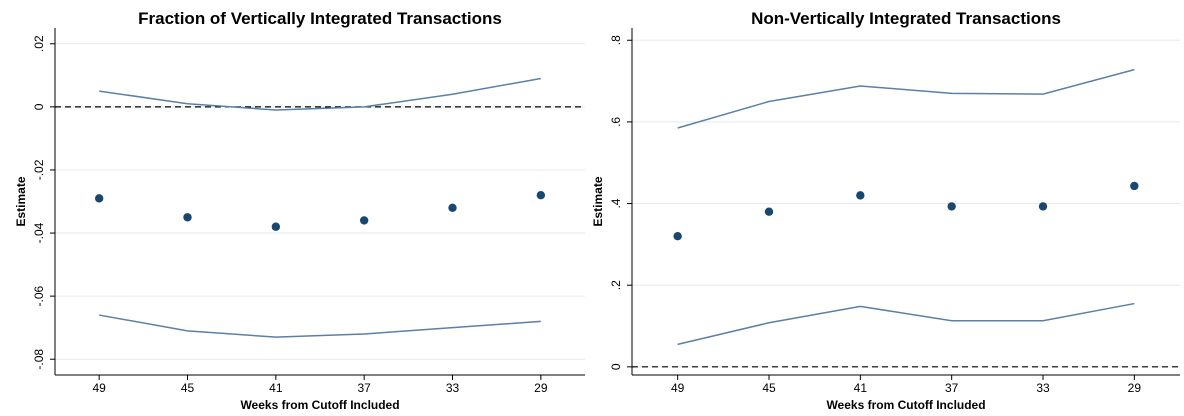 This screenshot has width=1184, height=416. What do you see at coordinates (39, 43) in the screenshot?
I see `y-tick-label: .02` at bounding box center [39, 43].